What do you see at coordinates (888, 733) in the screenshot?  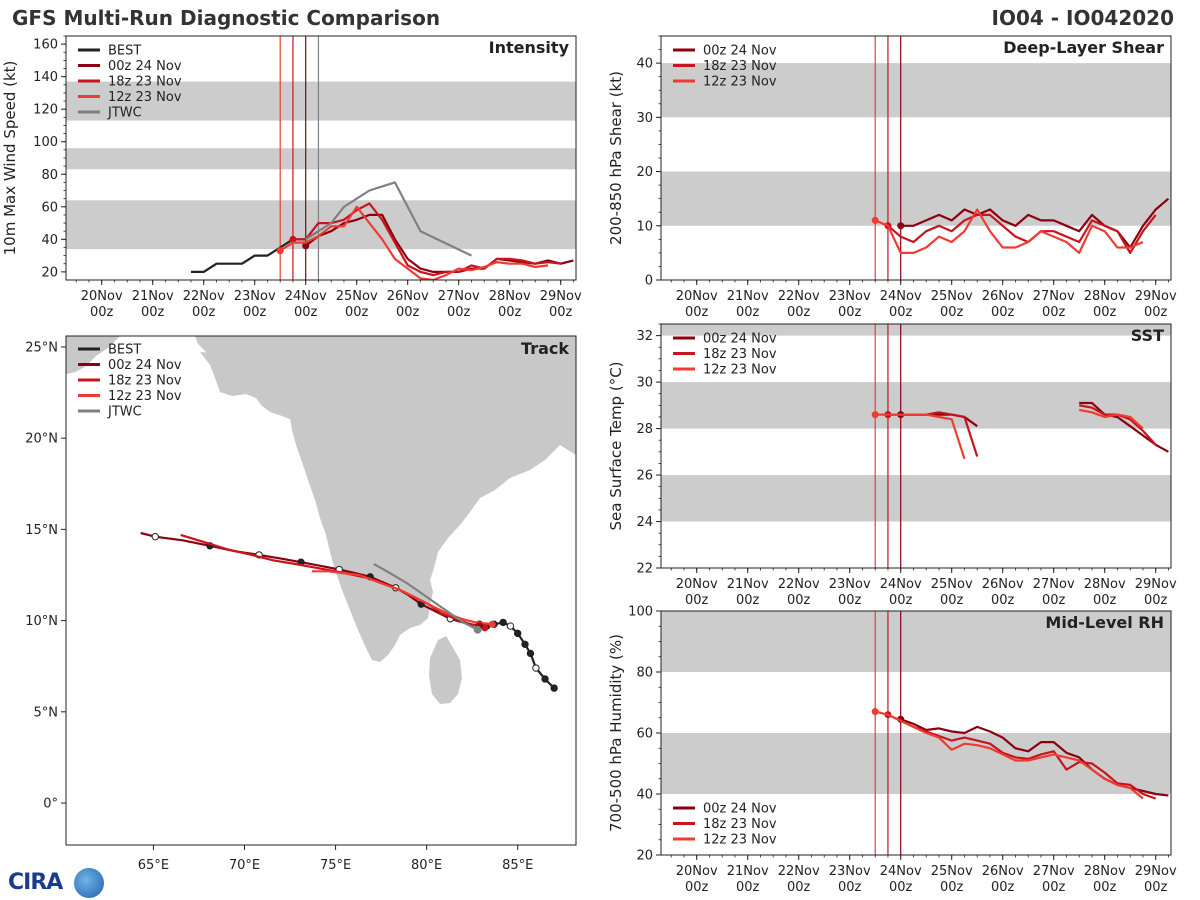 I see `rh-init-lines` at bounding box center [888, 733].